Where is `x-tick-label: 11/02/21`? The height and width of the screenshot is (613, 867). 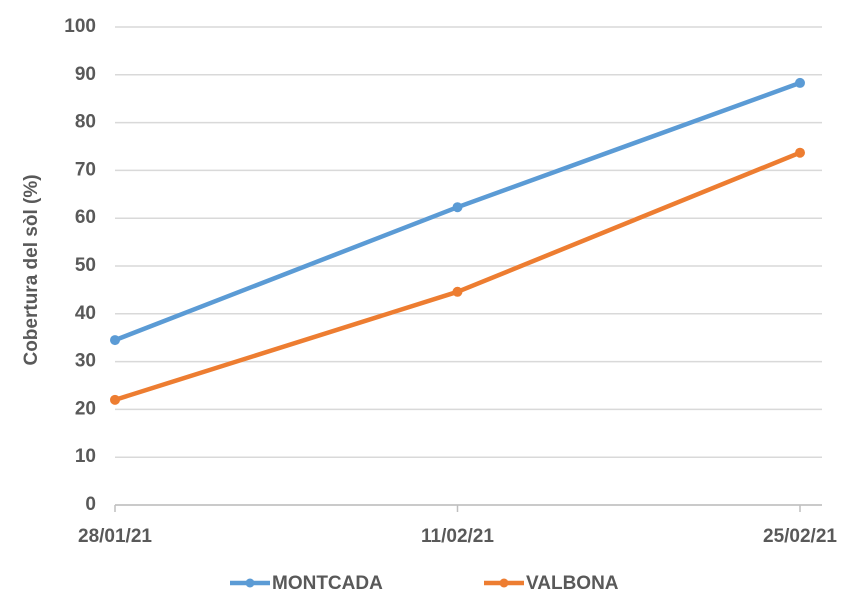
x-tick-label: 11/02/21 is located at coordinates (457, 536).